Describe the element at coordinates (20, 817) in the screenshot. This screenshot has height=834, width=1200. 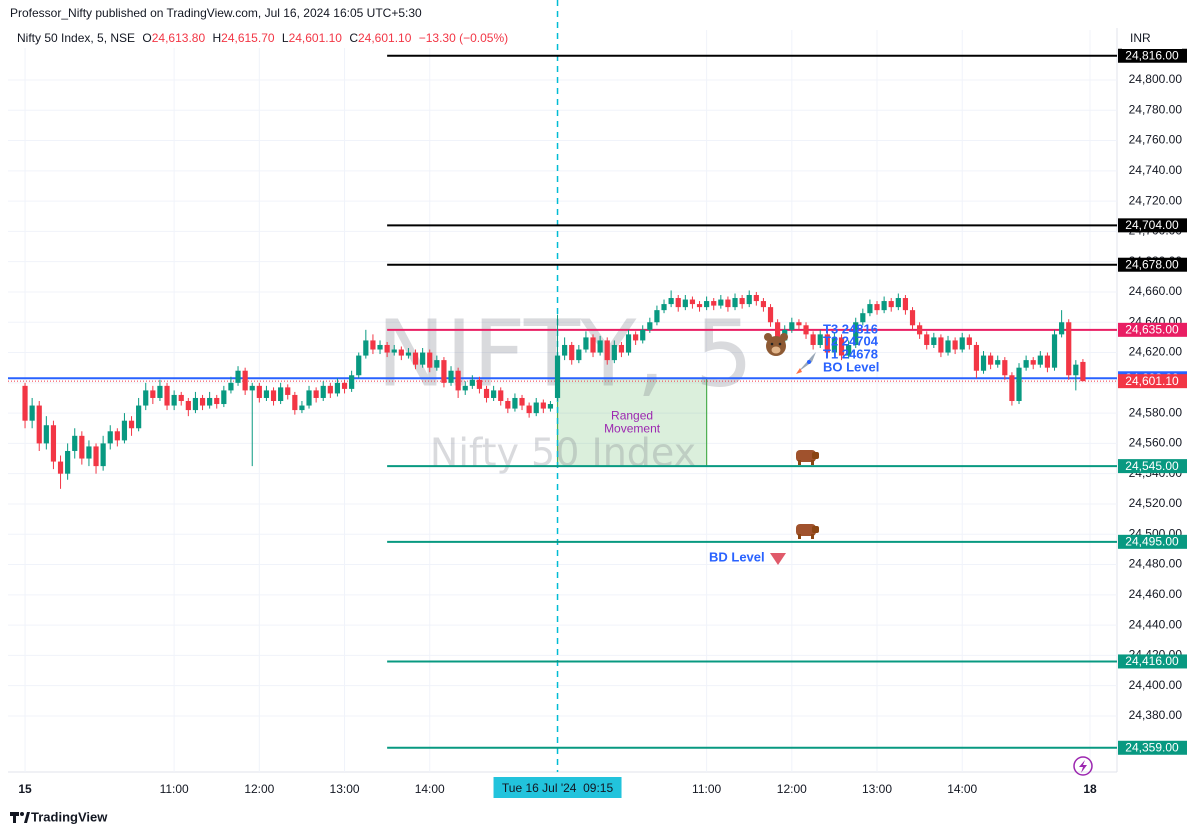
I see `logo` at that location.